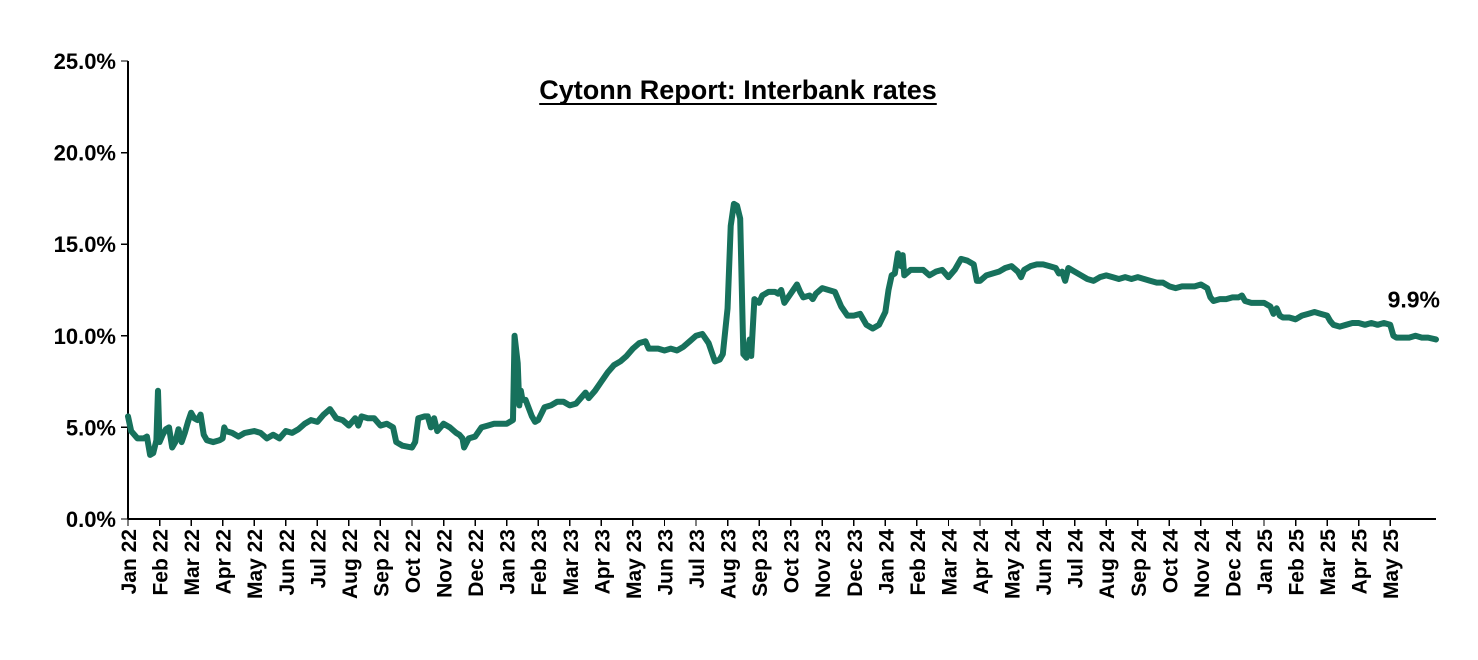 The height and width of the screenshot is (660, 1478). I want to click on x-tick-label: Aug 22, so click(350, 564).